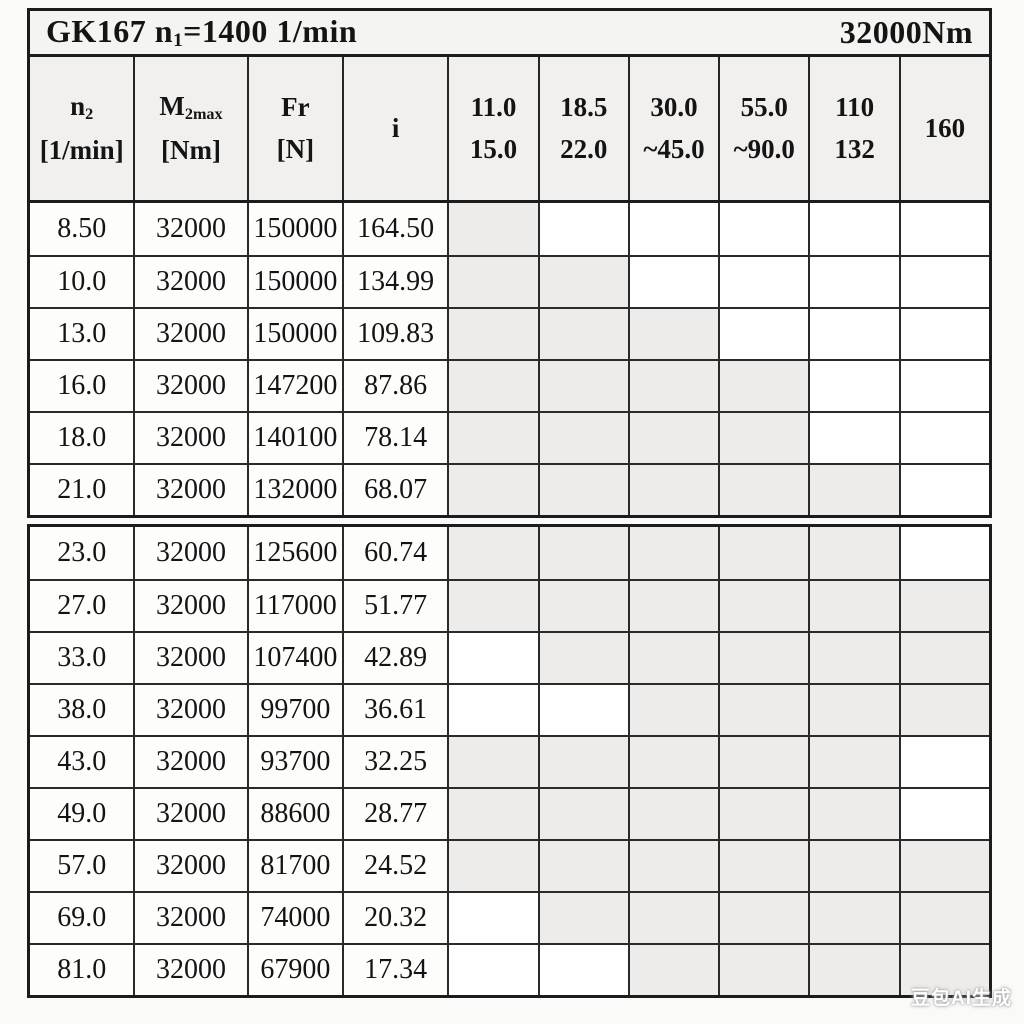  I want to click on fr-value-cell: 88600, so click(294, 814).